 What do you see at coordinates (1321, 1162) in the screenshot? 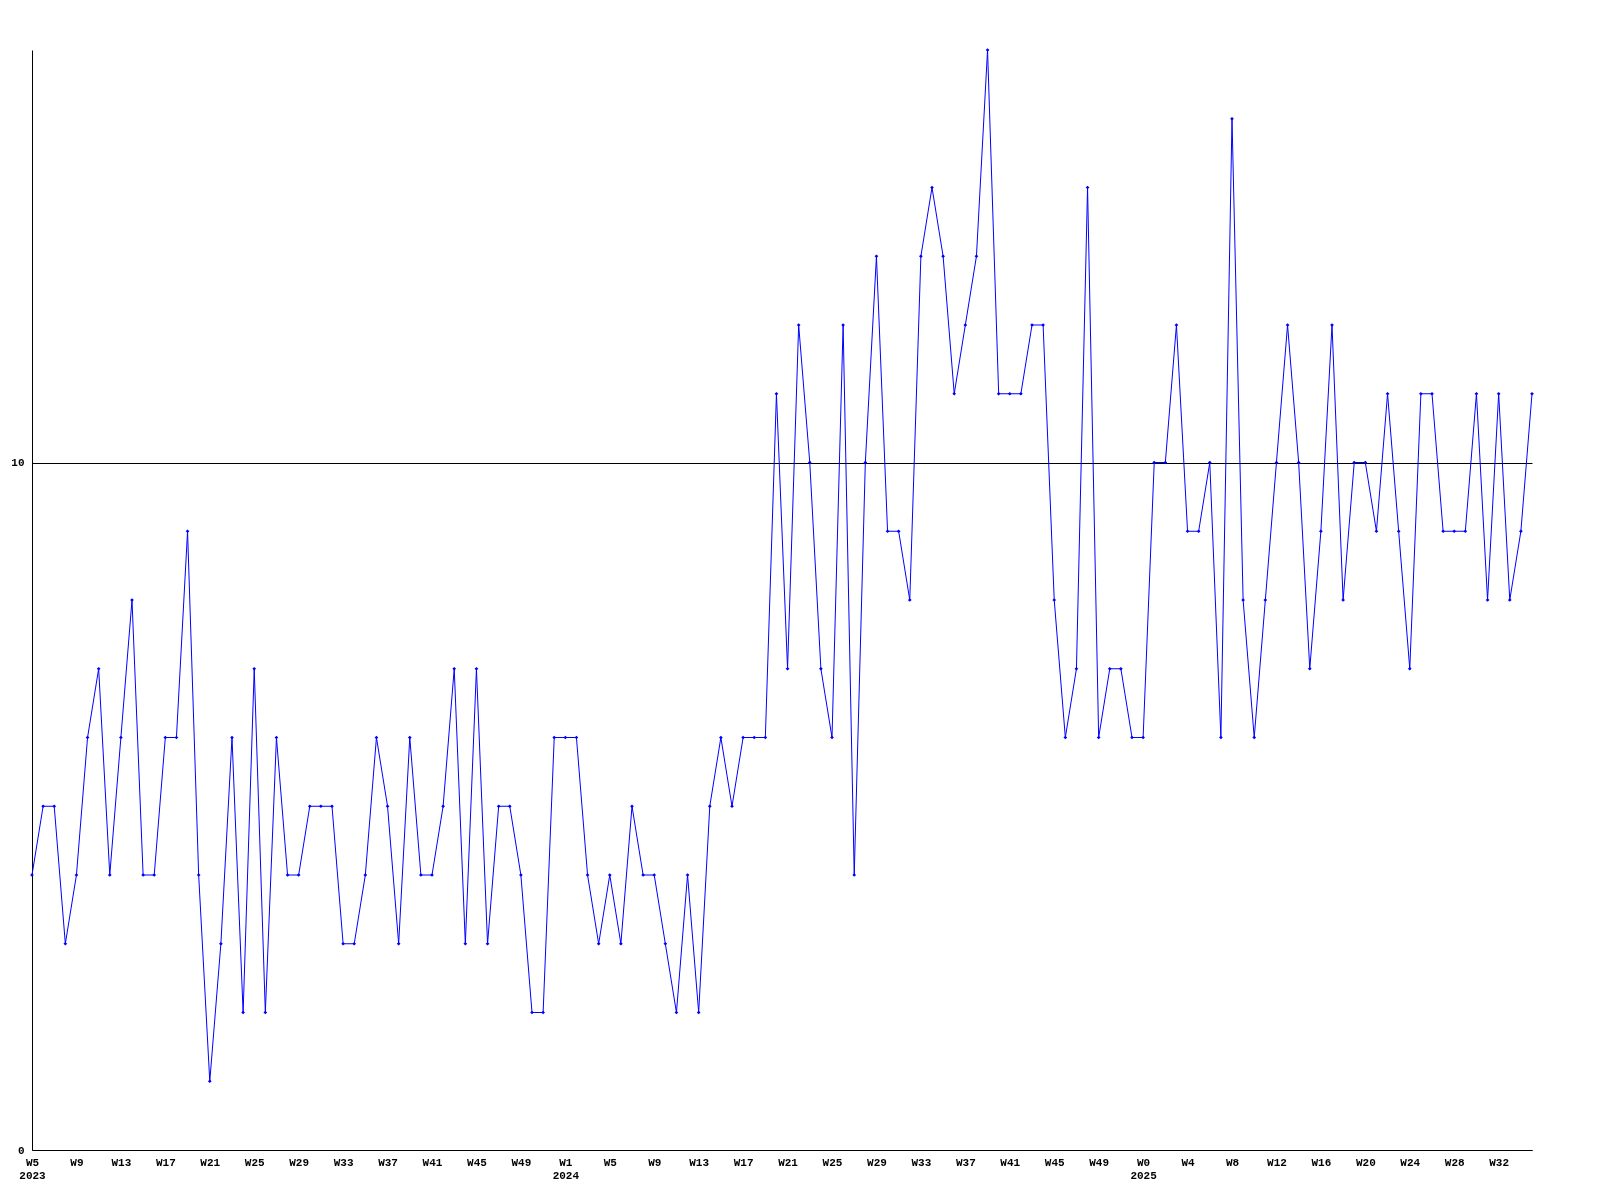
I see `x-tick-label: W16` at bounding box center [1321, 1162].